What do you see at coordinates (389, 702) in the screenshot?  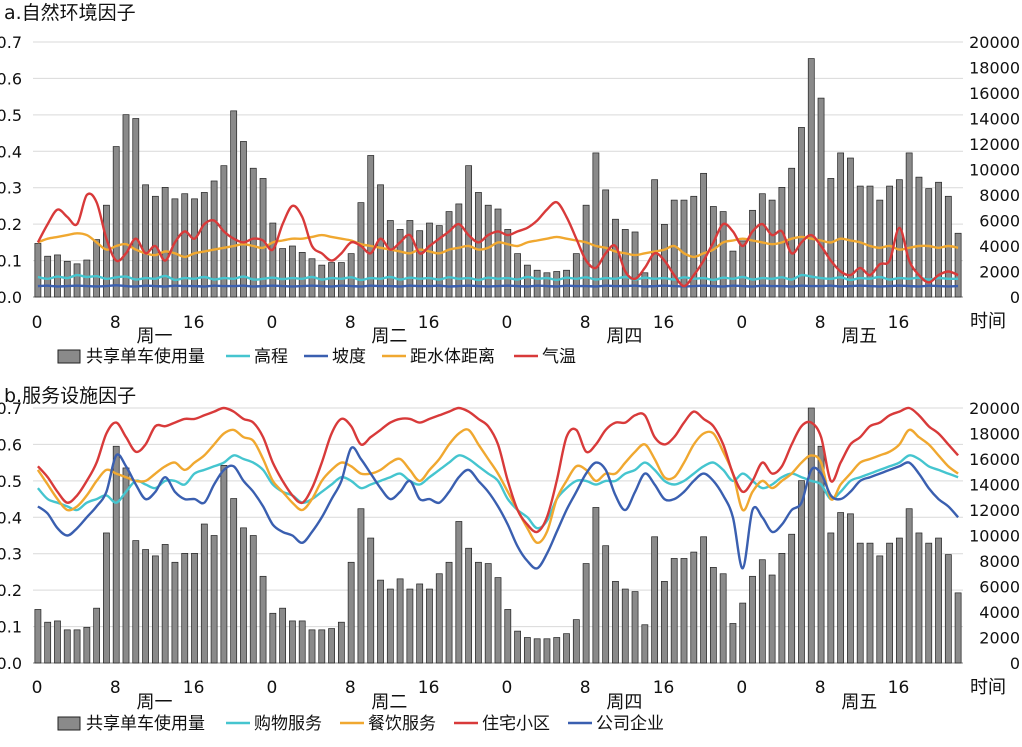 I see `day-label: 周二` at bounding box center [389, 702].